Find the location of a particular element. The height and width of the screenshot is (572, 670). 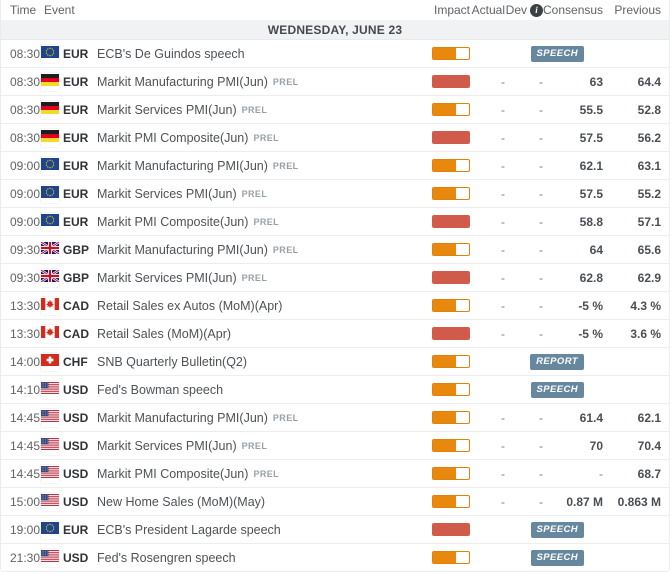

event-time: 15:00 is located at coordinates (25, 501).